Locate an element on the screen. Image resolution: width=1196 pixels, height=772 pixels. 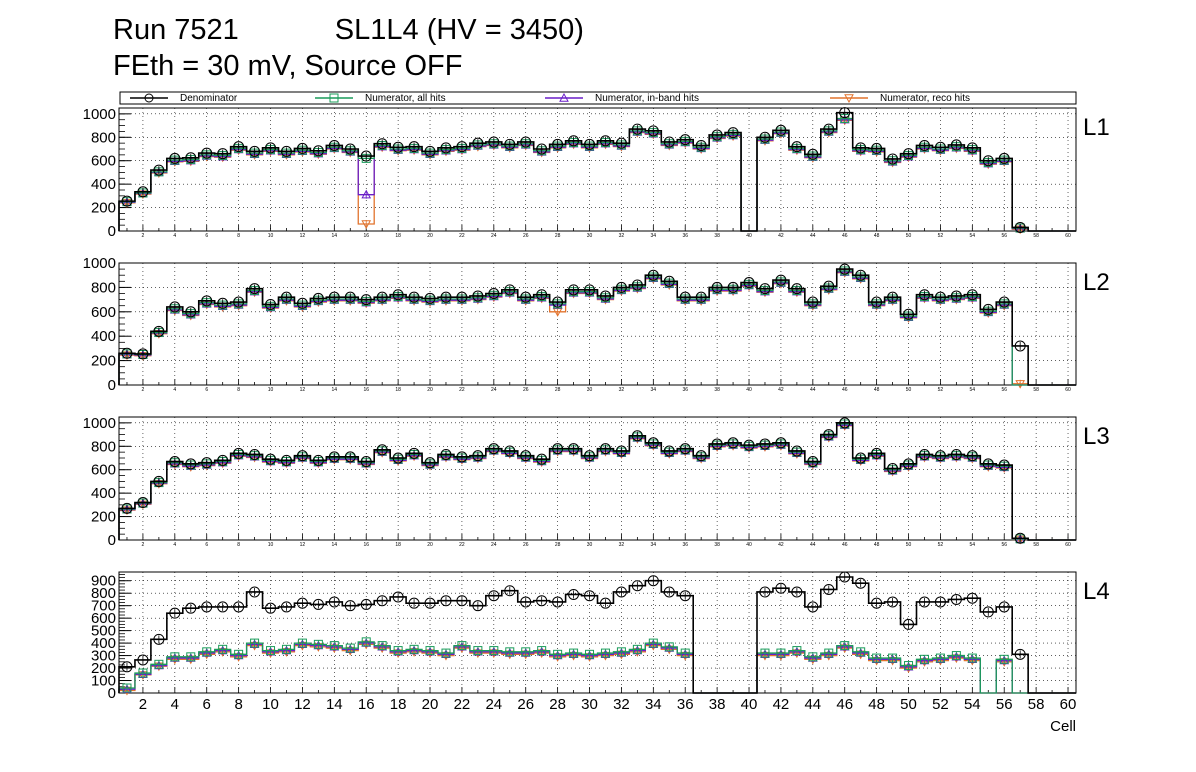
x-tick-label: 48 is located at coordinates (877, 390).